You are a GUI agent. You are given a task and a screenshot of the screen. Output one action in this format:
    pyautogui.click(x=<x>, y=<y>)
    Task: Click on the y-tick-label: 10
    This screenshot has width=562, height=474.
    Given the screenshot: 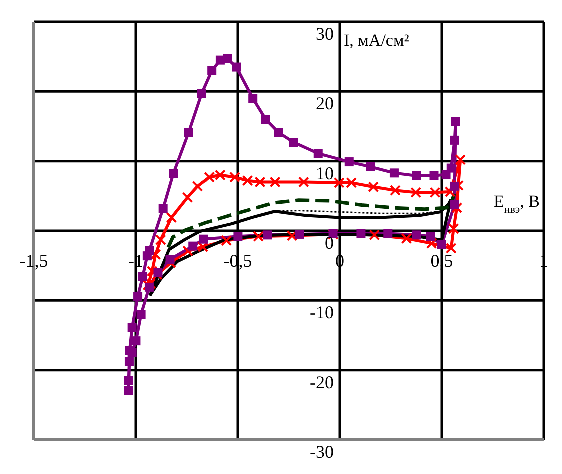 What is the action you would take?
    pyautogui.click(x=325, y=173)
    